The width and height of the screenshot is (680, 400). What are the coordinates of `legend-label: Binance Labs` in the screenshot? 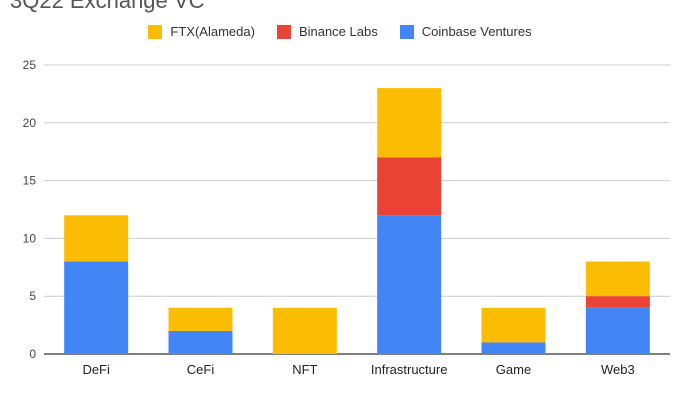 It's located at (338, 31).